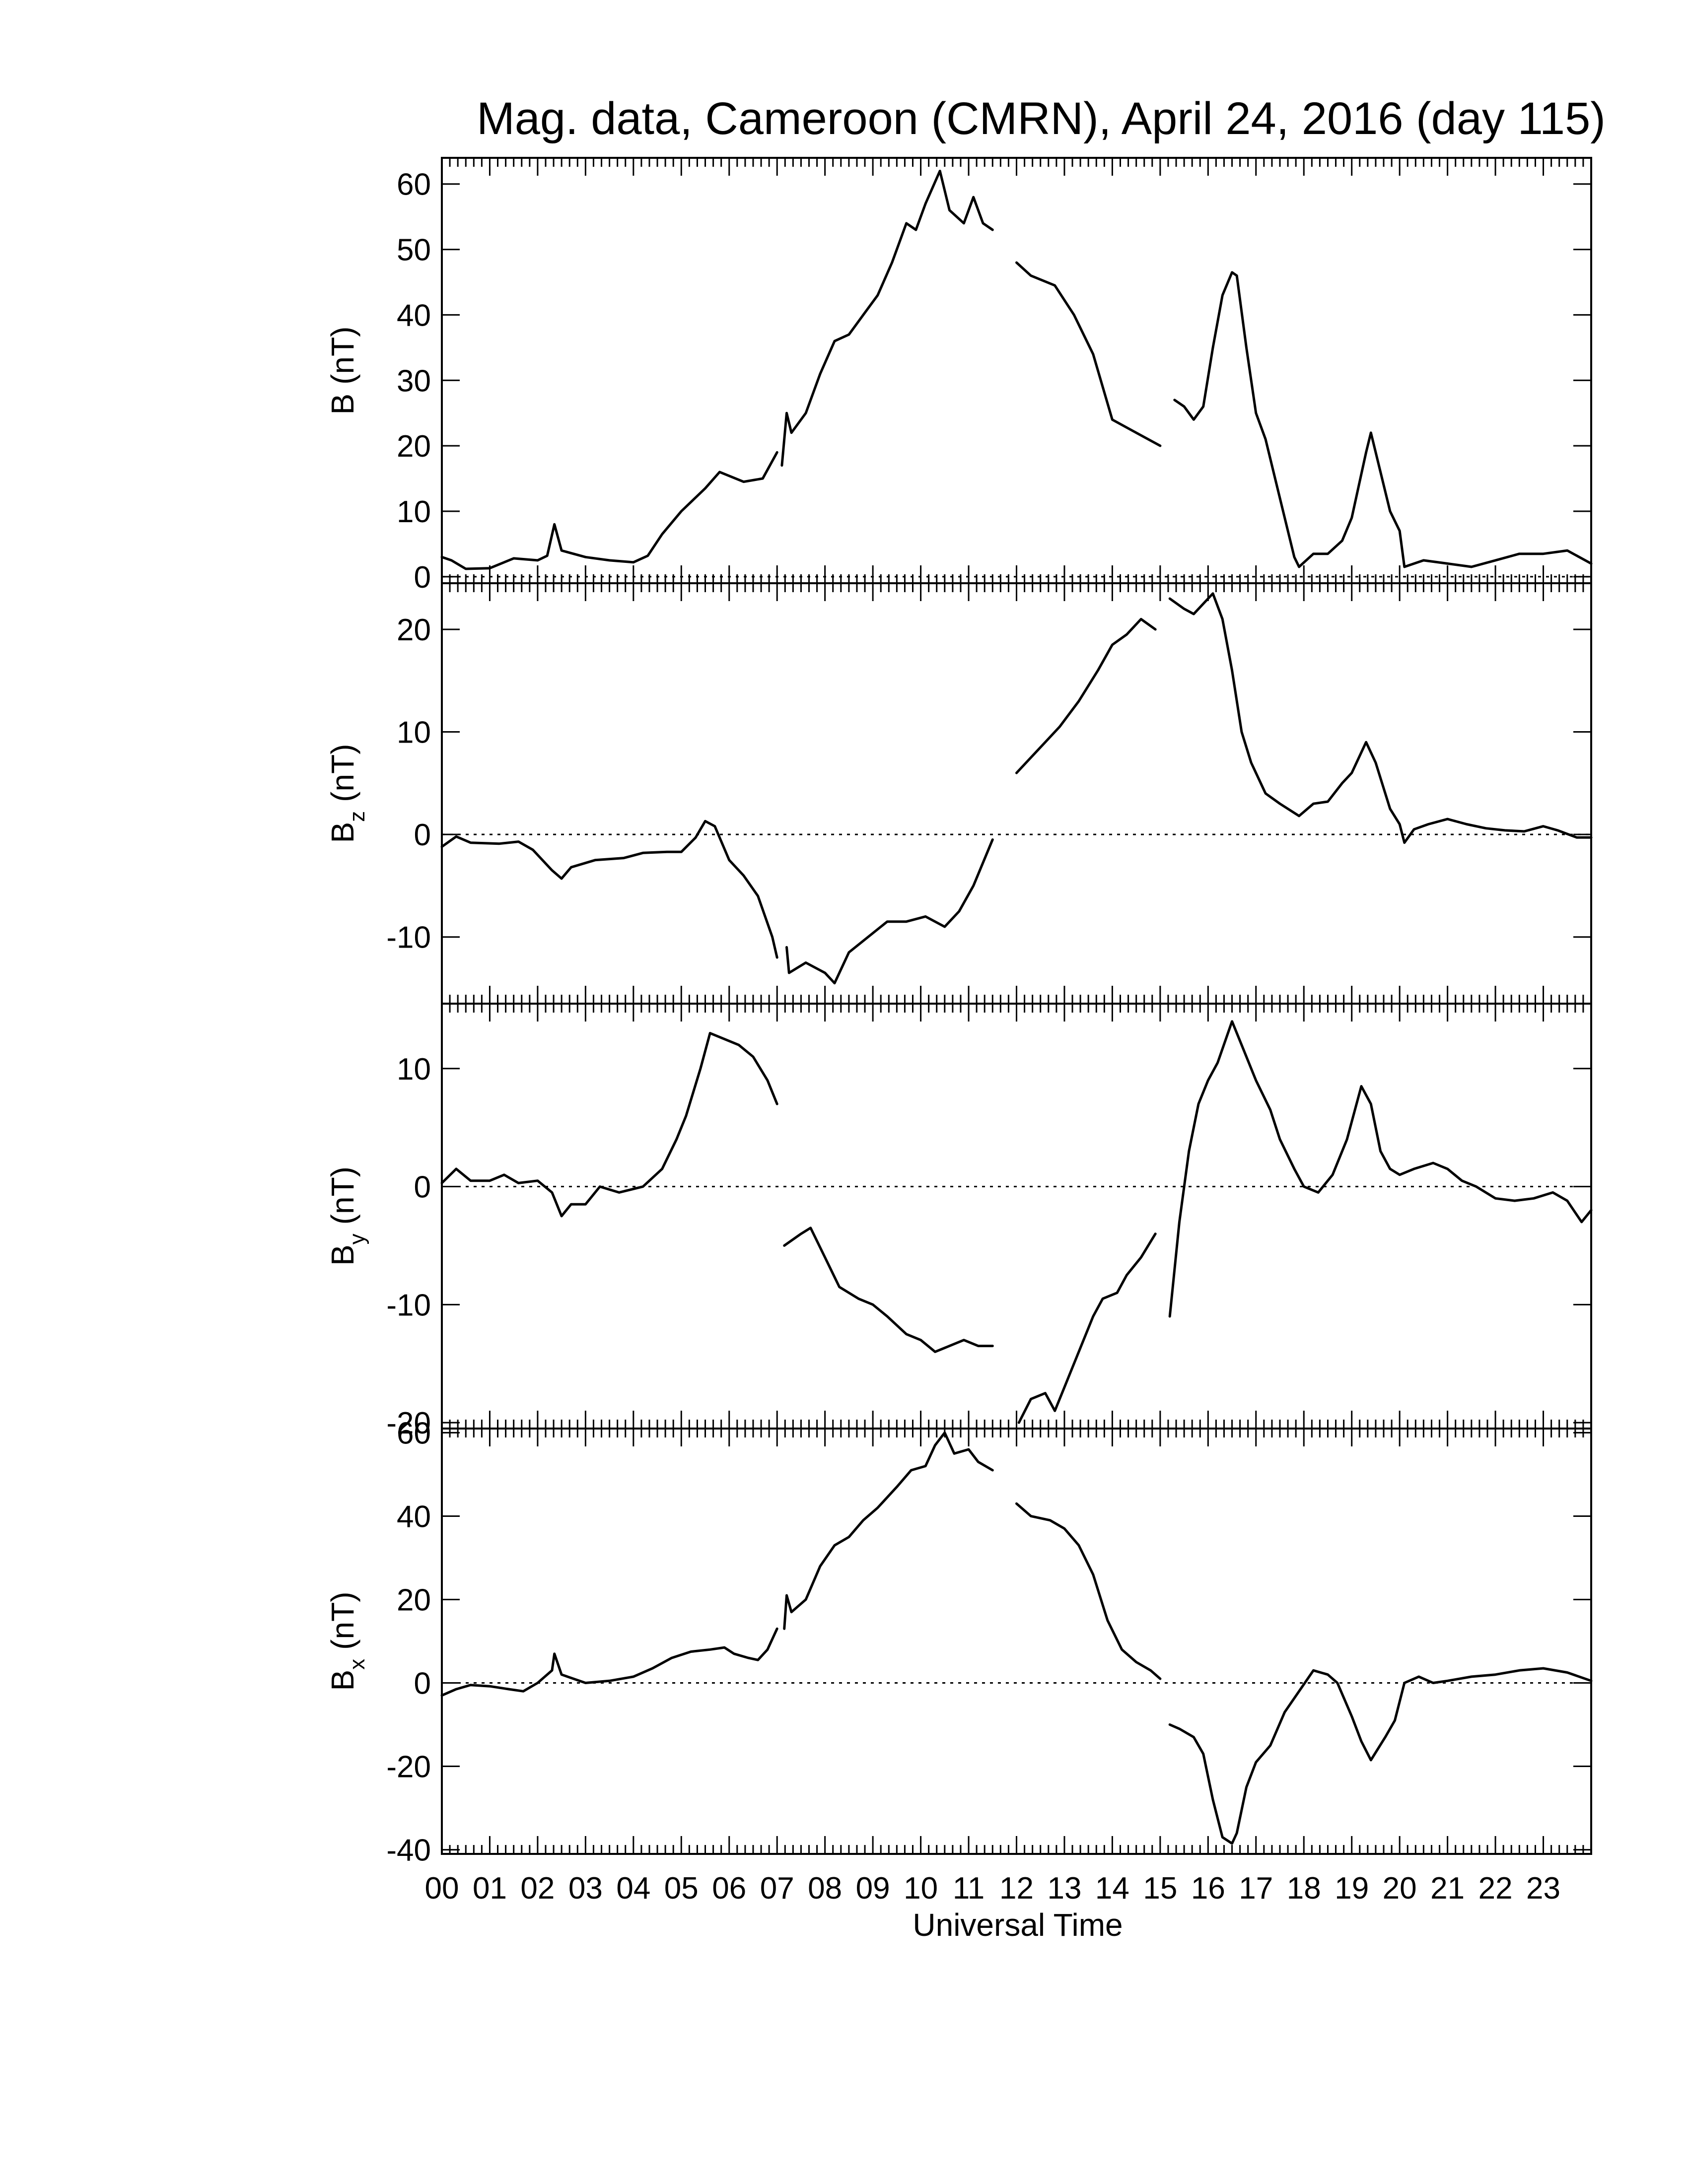 Image resolution: width=1688 pixels, height=2184 pixels. Describe the element at coordinates (609, 889) in the screenshot. I see `series-line-Bz-seg0` at that location.